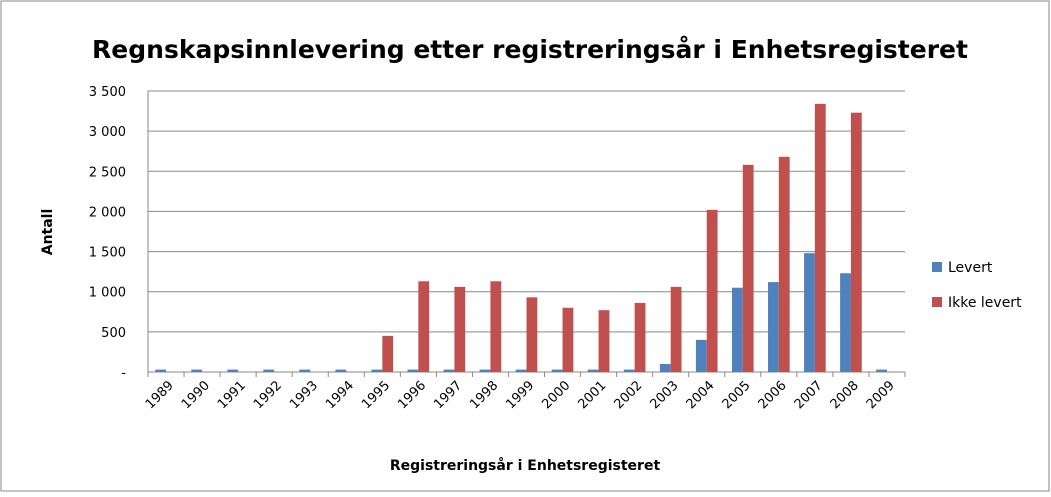 The height and width of the screenshot is (497, 1051). I want to click on y-tick-label: 500, so click(113, 333).